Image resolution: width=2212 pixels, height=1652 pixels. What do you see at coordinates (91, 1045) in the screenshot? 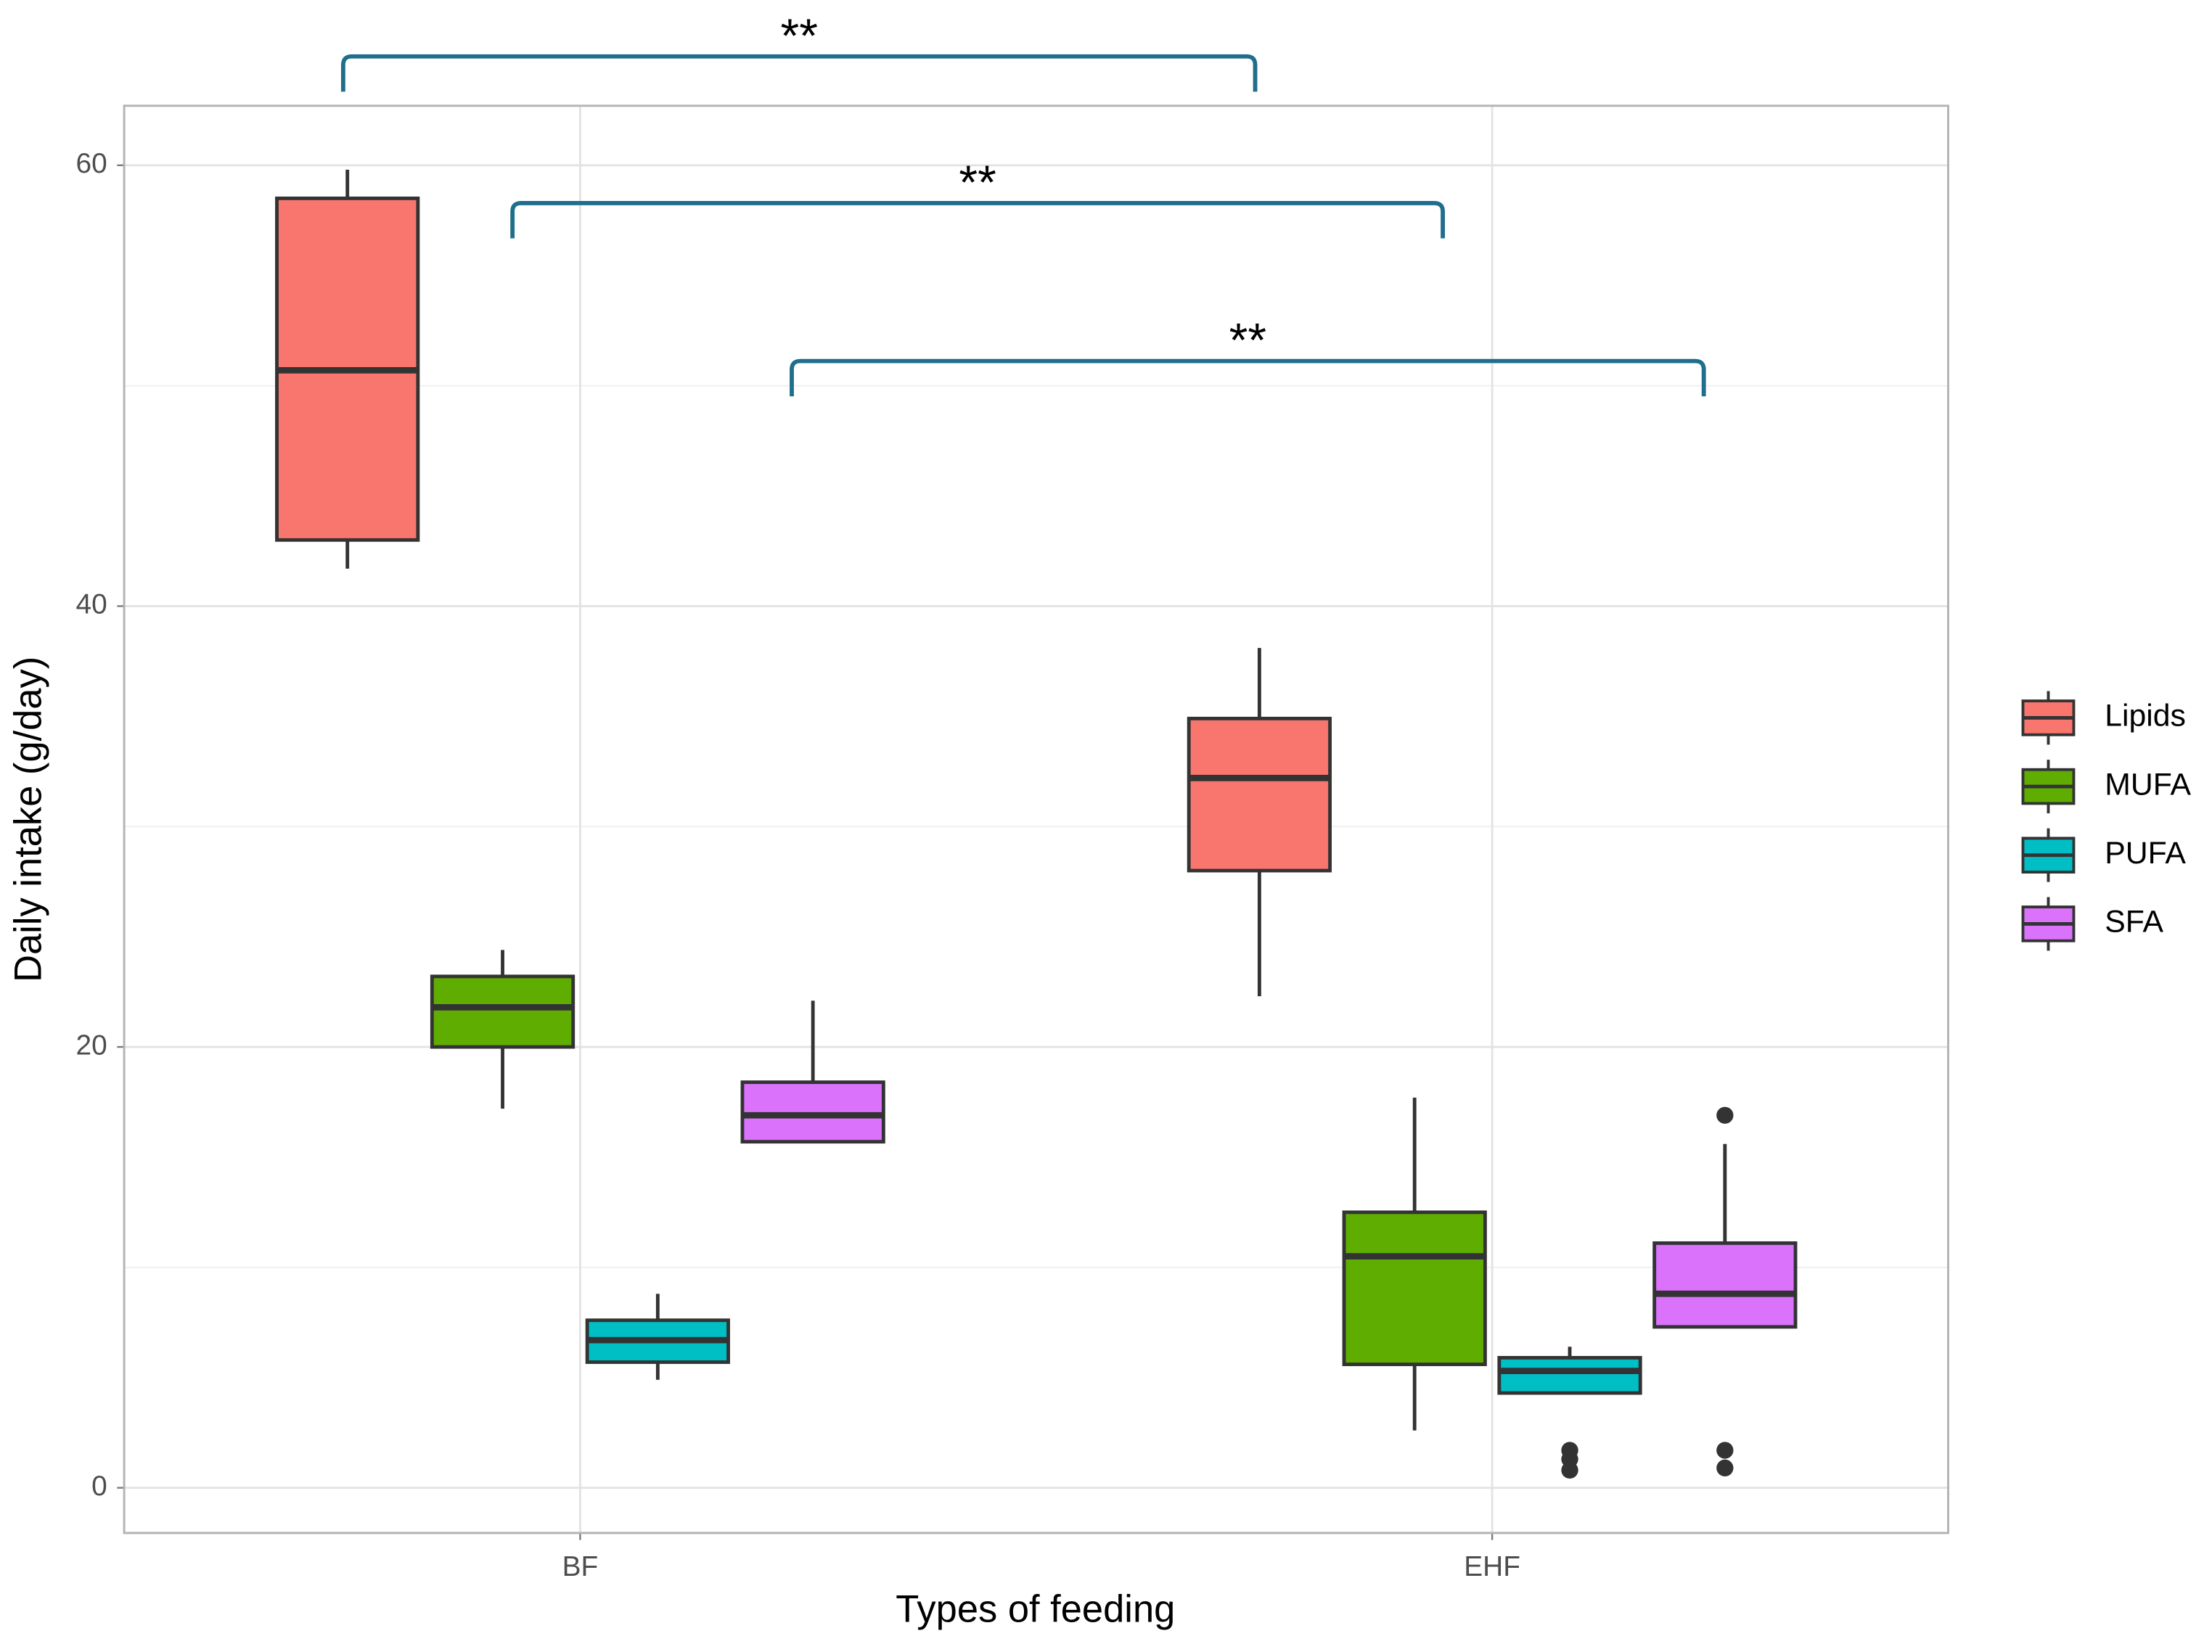
I see `y-tick-label: 20` at bounding box center [91, 1045].